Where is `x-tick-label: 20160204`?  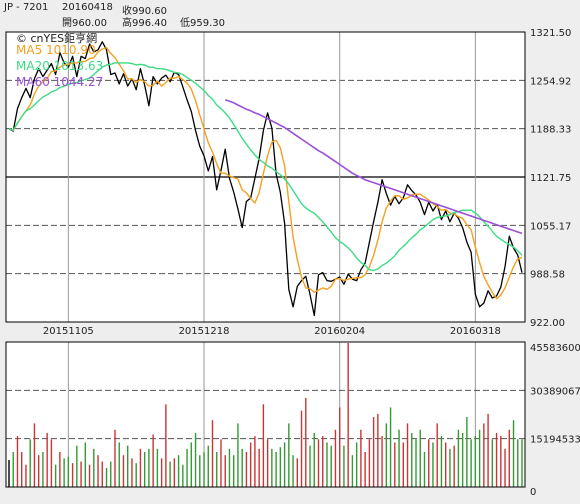 x-tick-label: 20160204 is located at coordinates (339, 331).